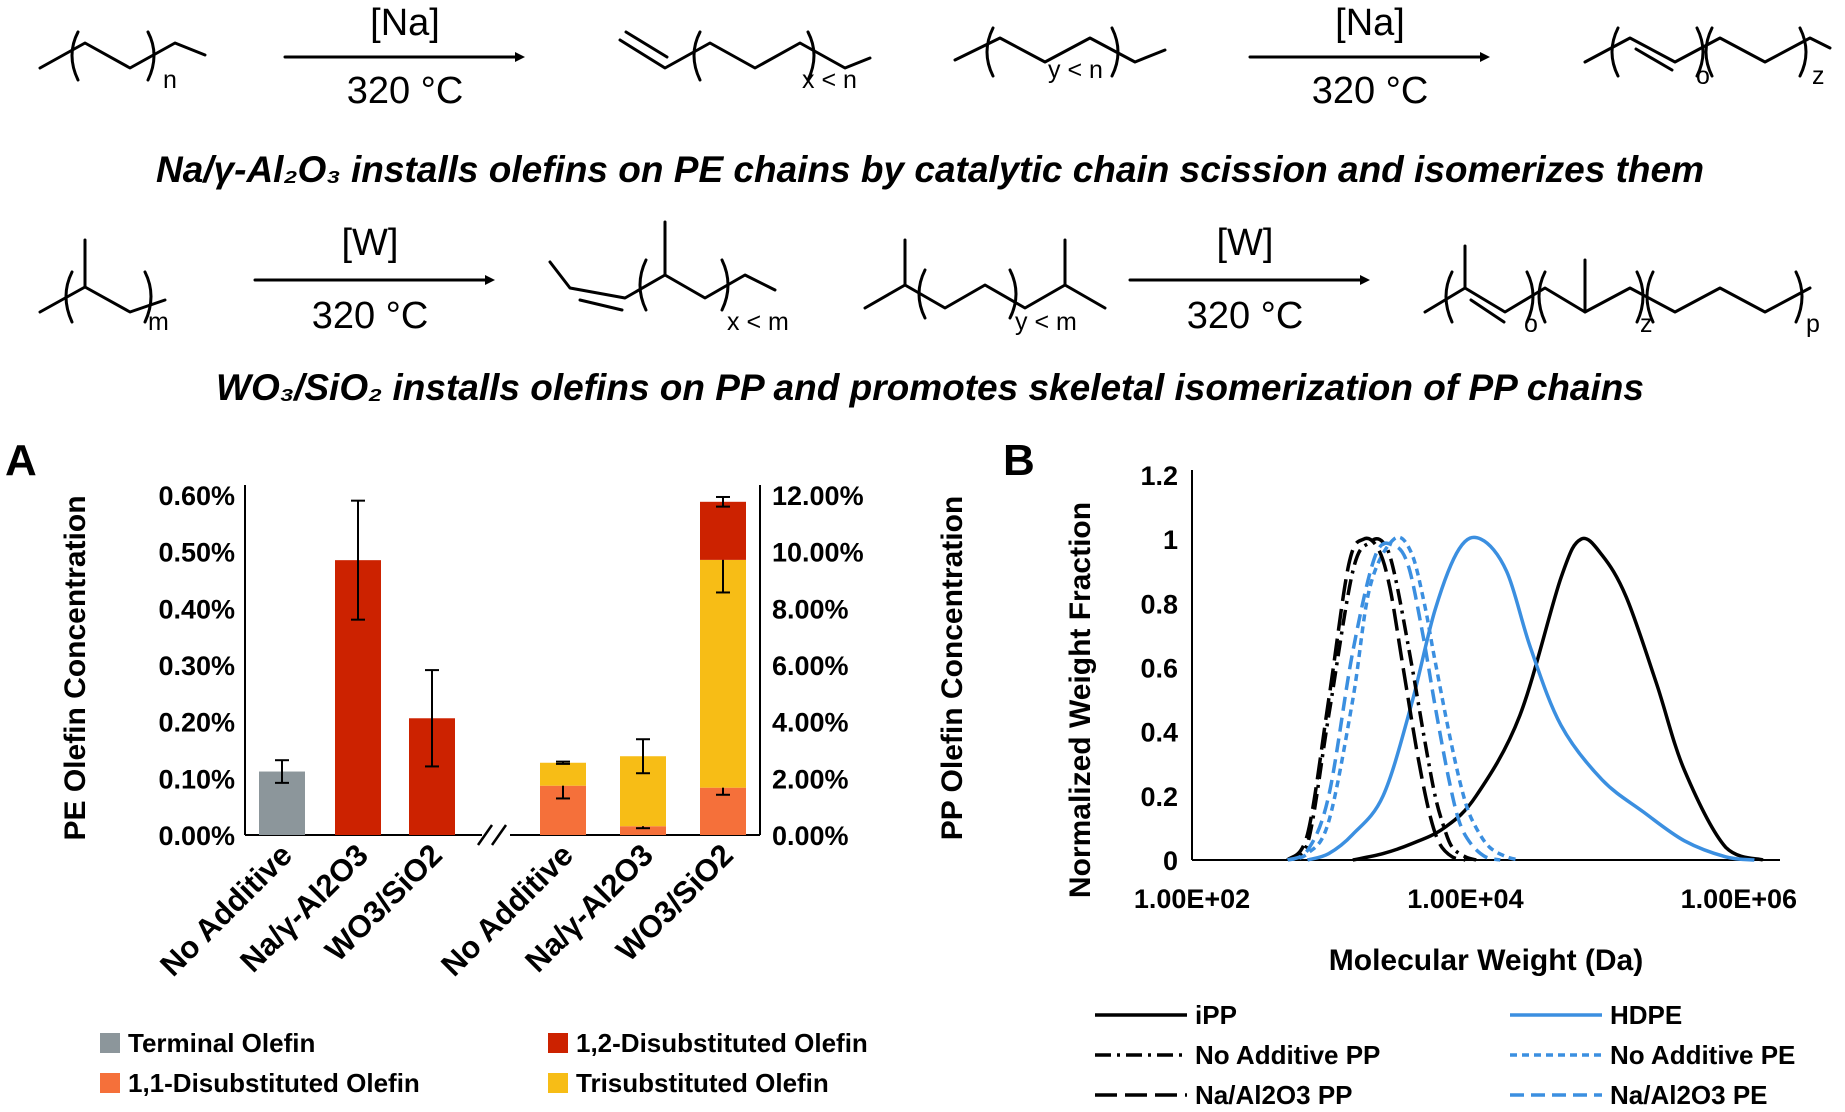 The height and width of the screenshot is (1112, 1845). Describe the element at coordinates (196, 553) in the screenshot. I see `y-tick-label-left: 0.50%` at that location.